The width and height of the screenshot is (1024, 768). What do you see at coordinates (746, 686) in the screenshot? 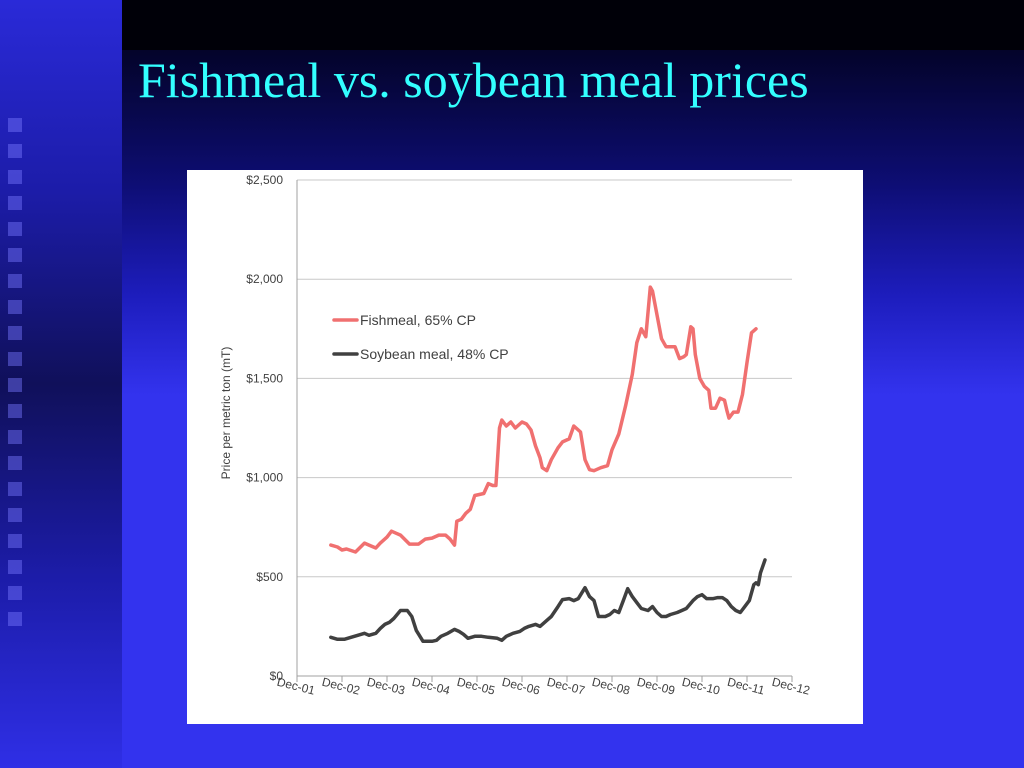
I see `x-tick-label: Dec-11` at bounding box center [746, 686].